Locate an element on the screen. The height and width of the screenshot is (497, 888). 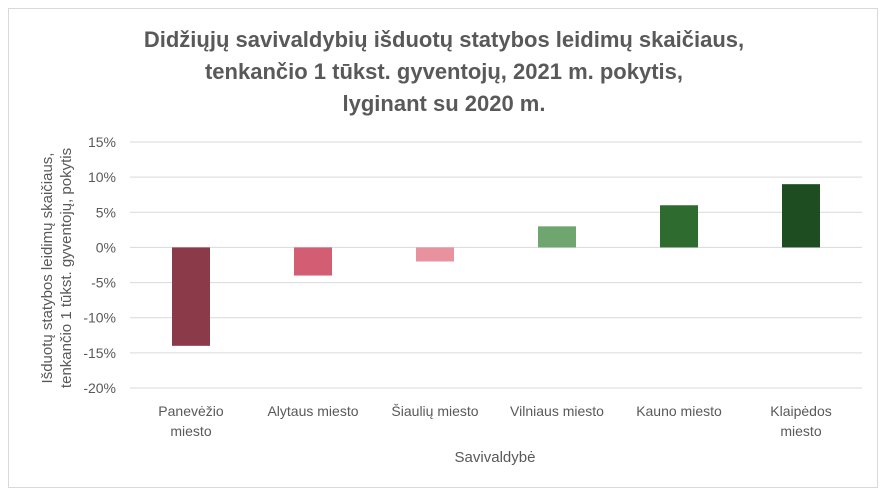
x-tick-label: Alytaus miesto is located at coordinates (312, 411).